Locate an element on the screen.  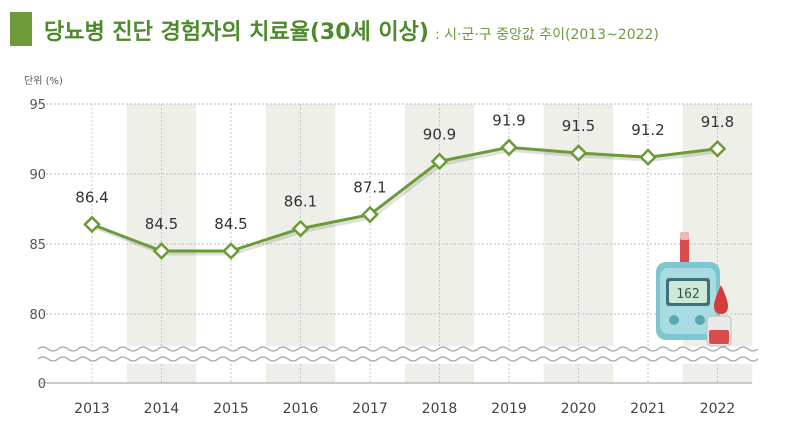
x-tick-label: 2015 is located at coordinates (231, 409).